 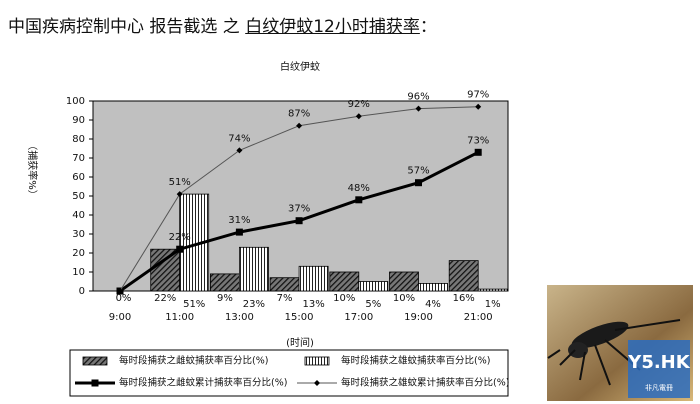 What do you see at coordinates (415, 361) in the screenshot?
I see `legend-label: 每时段捕获之雄蚊捕获率百分比(%)` at bounding box center [415, 361].